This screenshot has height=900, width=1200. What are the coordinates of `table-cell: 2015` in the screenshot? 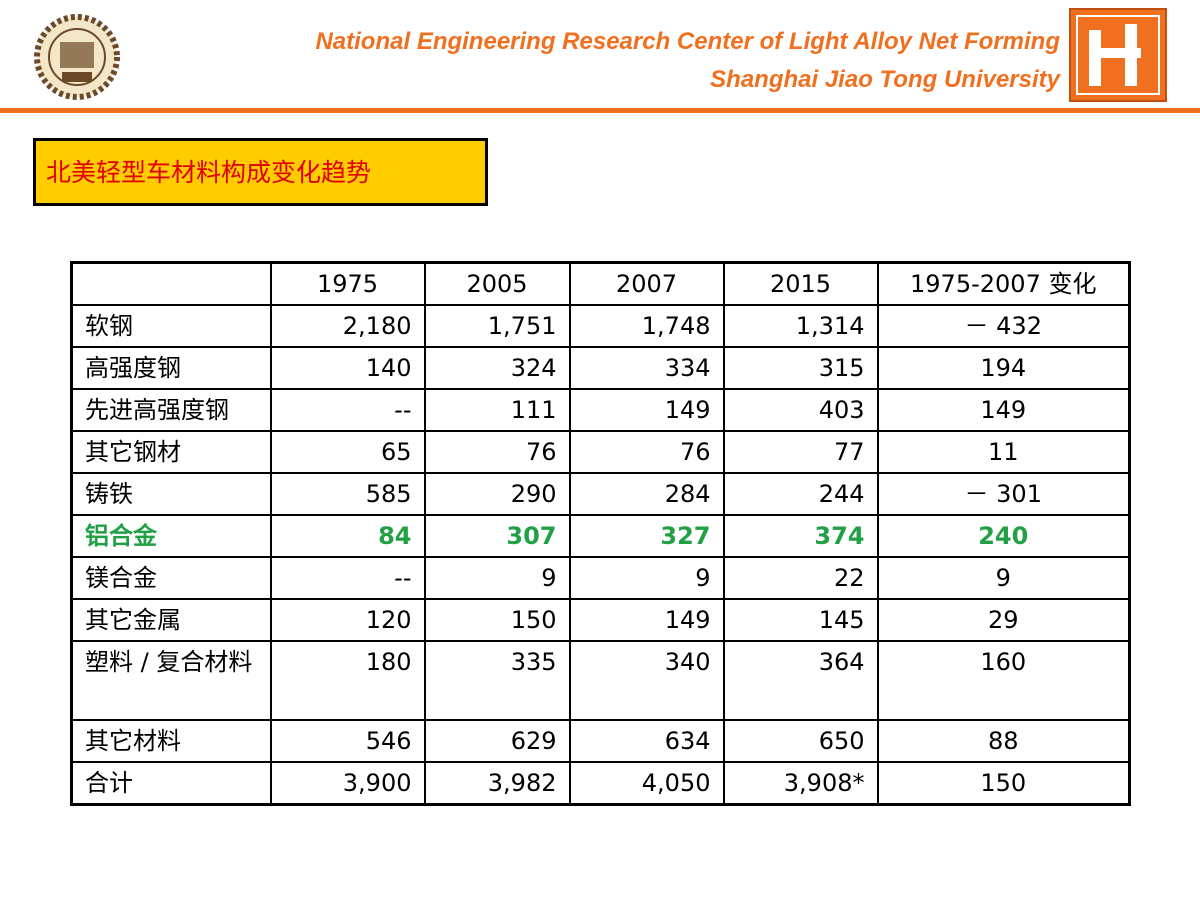 It's located at (800, 283).